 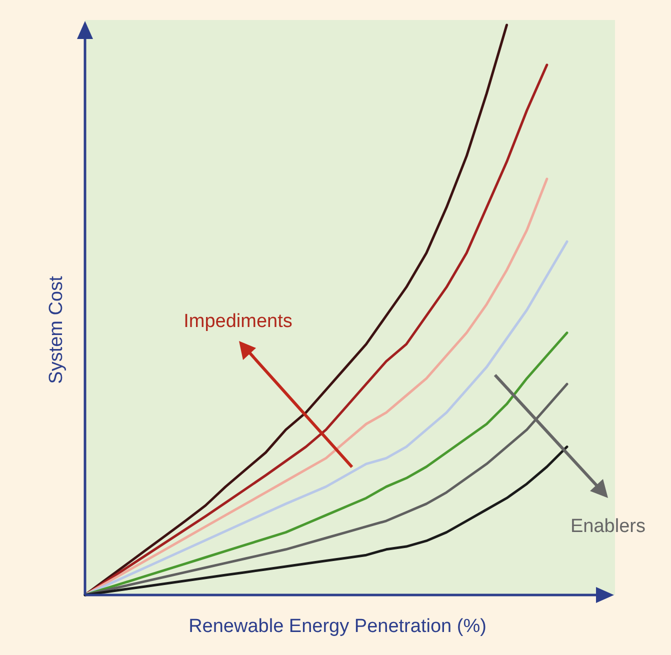 What do you see at coordinates (56, 329) in the screenshot?
I see `y-axis-title: System Cost` at bounding box center [56, 329].